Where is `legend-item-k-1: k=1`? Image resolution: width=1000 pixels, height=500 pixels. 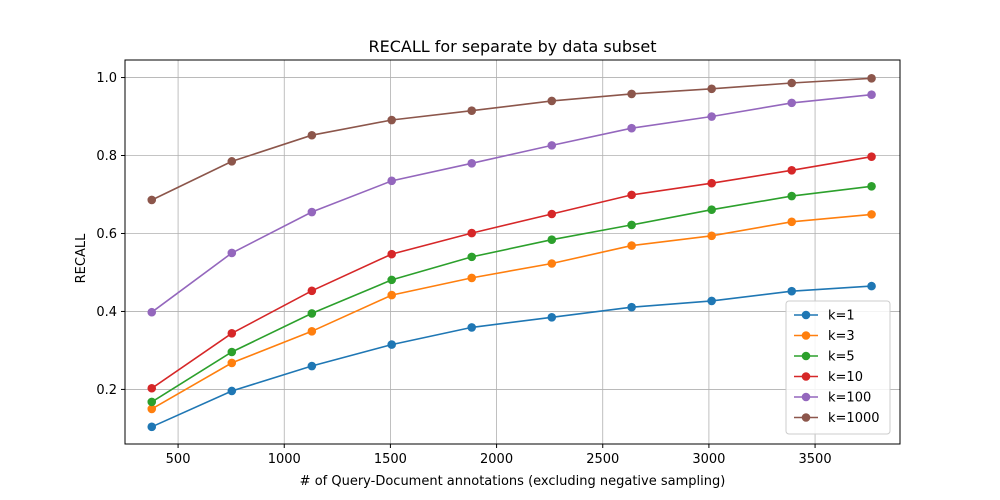
legend-item-k-1: k=1 is located at coordinates (824, 316).